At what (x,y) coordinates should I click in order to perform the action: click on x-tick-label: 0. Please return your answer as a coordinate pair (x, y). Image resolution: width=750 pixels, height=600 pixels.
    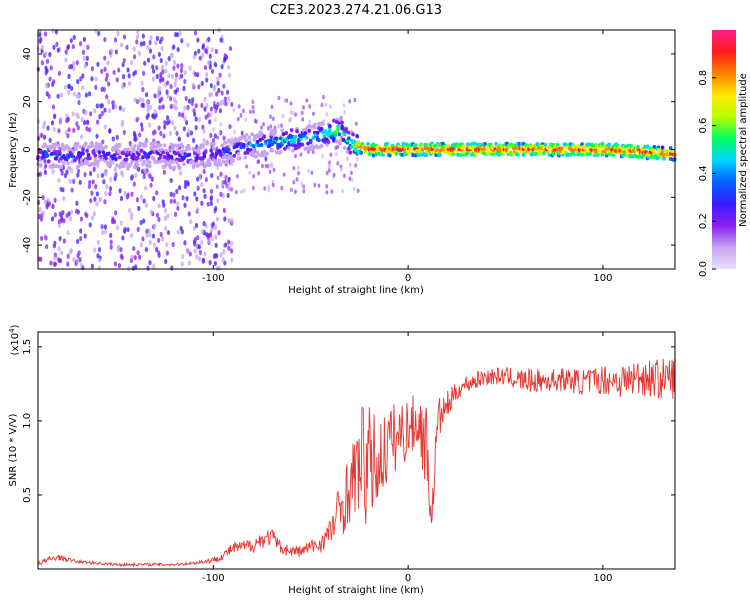
    Looking at the image, I should click on (408, 278).